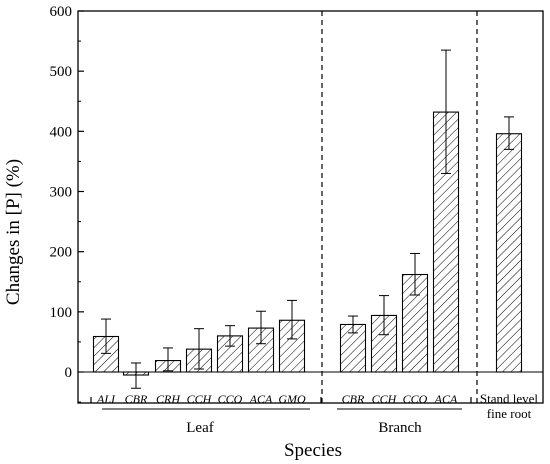 The image size is (550, 464). What do you see at coordinates (509, 413) in the screenshot?
I see `group-label: fine root` at bounding box center [509, 413].